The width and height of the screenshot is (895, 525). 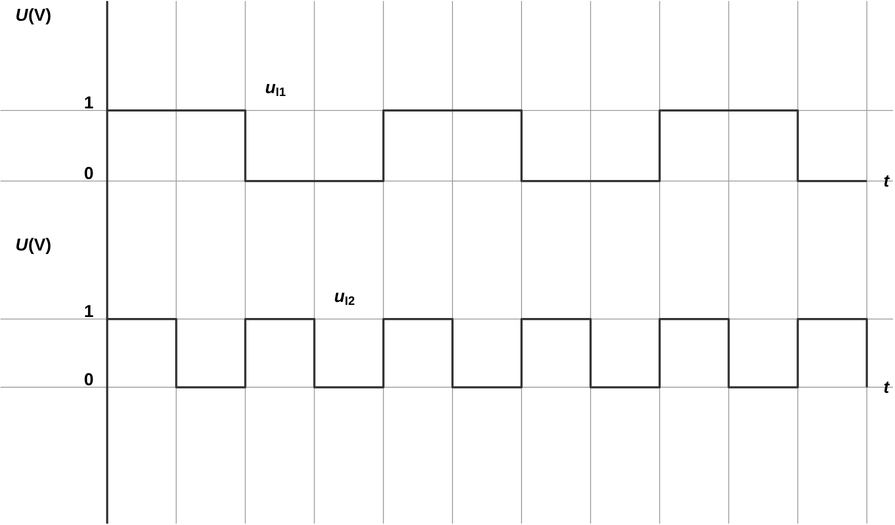 What do you see at coordinates (344, 299) in the screenshot?
I see `series-label: u$_{I2}$` at bounding box center [344, 299].